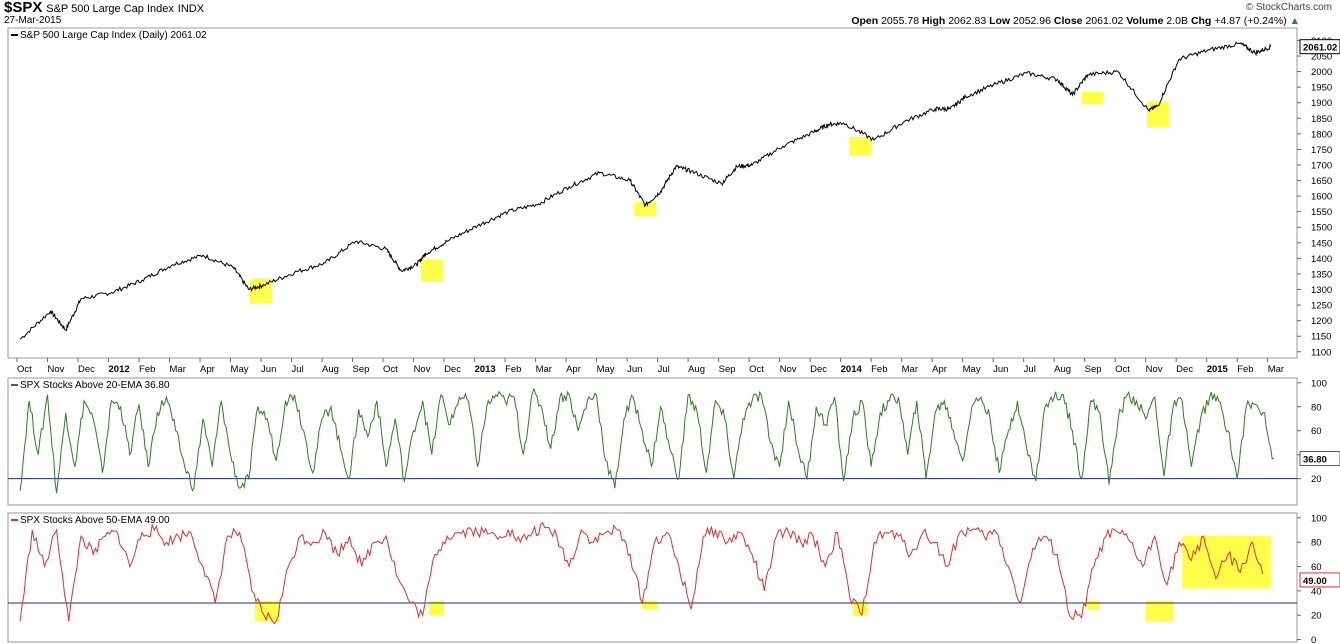 The width and height of the screenshot is (1340, 644). Describe the element at coordinates (1218, 369) in the screenshot. I see `x-tick-label: 2015` at that location.